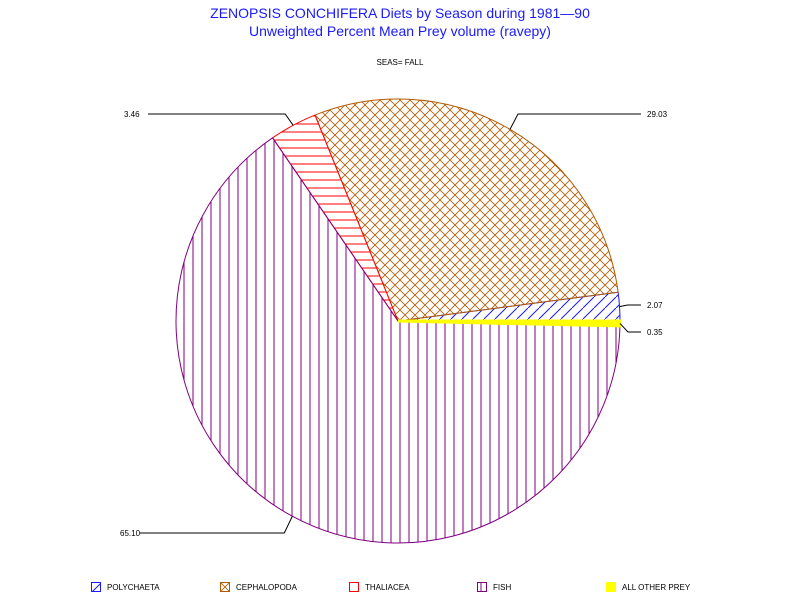 This screenshot has width=800, height=600. What do you see at coordinates (482, 587) in the screenshot?
I see `legend-swatch-fish` at bounding box center [482, 587].